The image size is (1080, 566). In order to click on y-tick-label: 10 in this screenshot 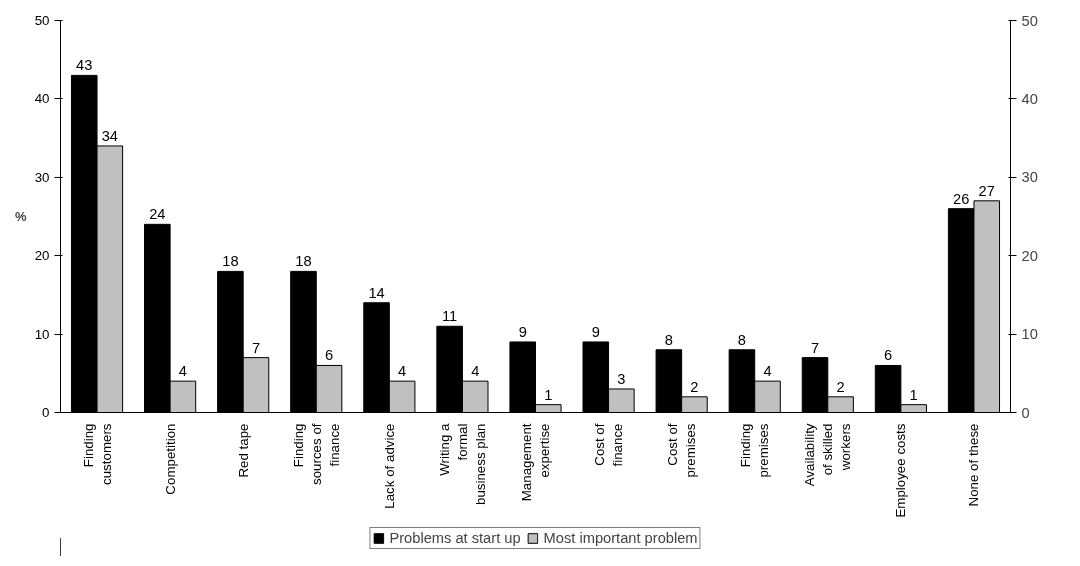, I will do `click(42, 334)`.